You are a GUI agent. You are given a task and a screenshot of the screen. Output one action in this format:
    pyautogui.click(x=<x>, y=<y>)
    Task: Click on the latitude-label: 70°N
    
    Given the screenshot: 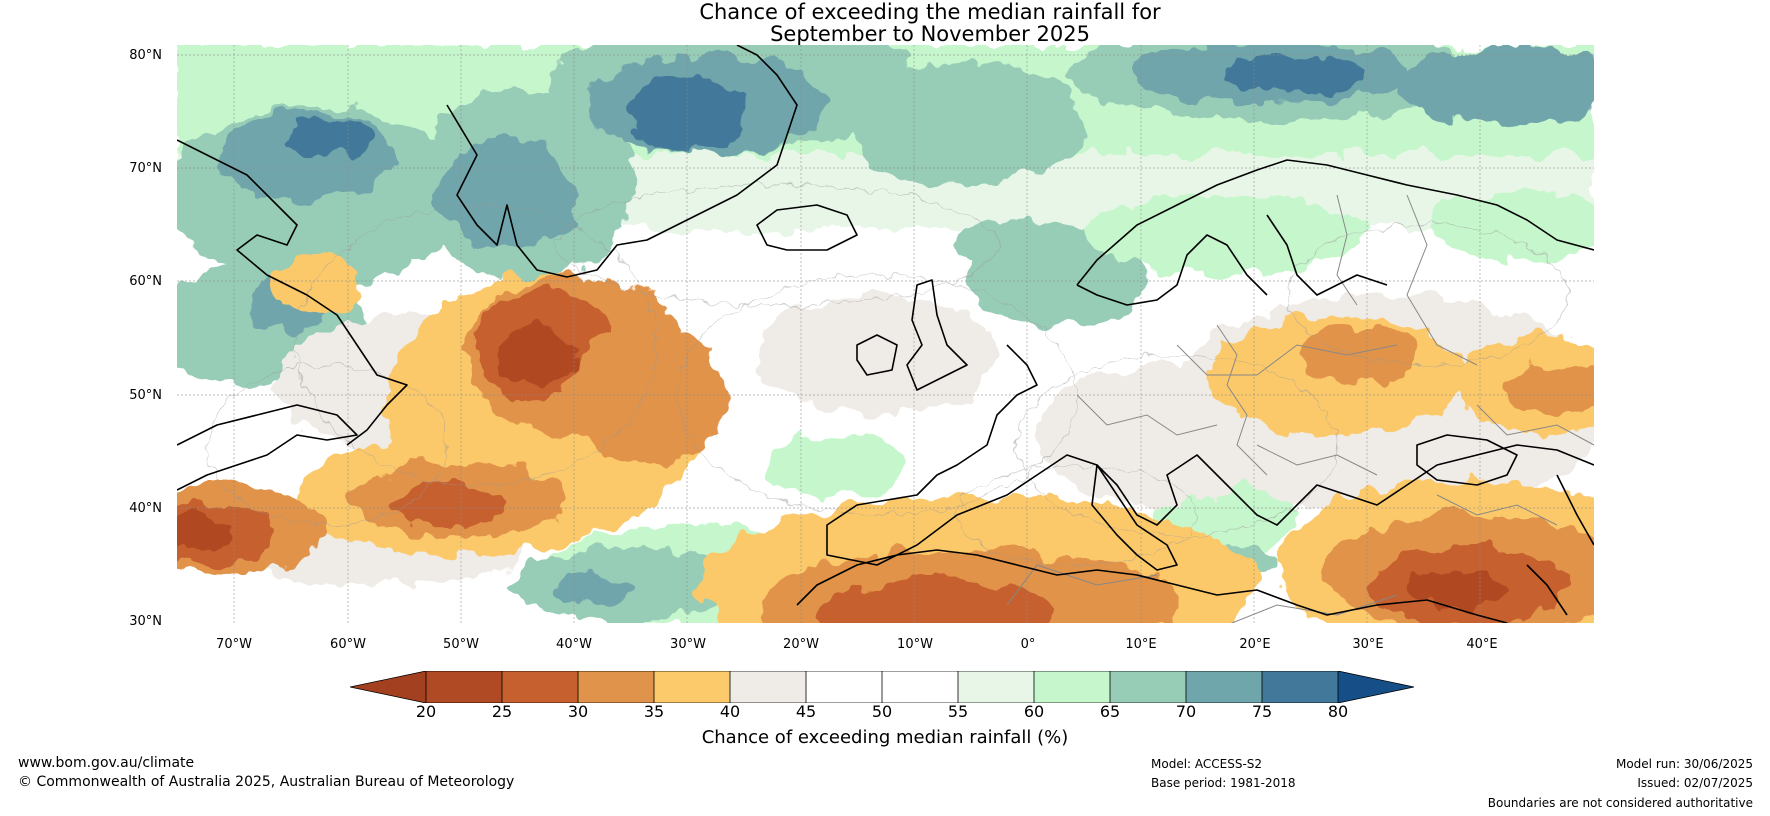 What is the action you would take?
    pyautogui.click(x=145, y=168)
    